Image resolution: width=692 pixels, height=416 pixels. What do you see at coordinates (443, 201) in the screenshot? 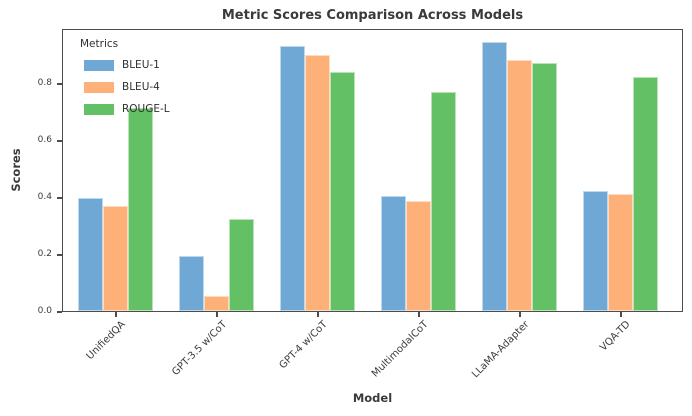
I see `bar-rouge-l-multimodalcot` at bounding box center [443, 201].